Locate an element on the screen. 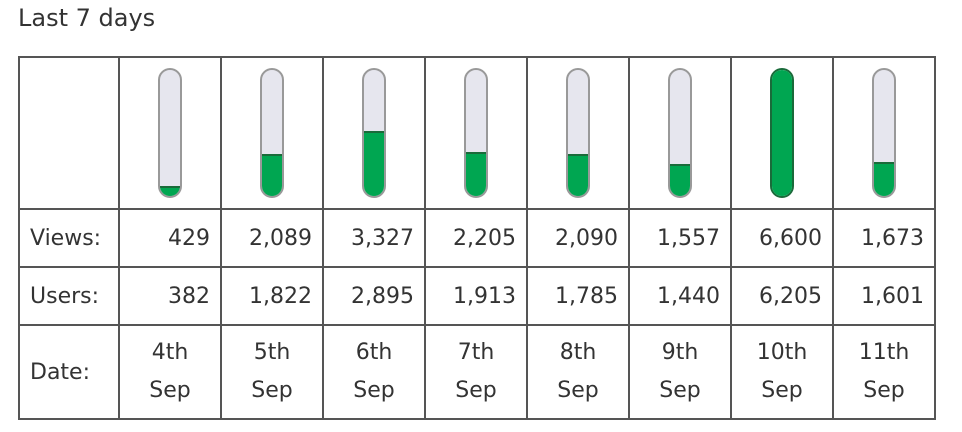 This screenshot has width=962, height=432. date-value: 7th Sep is located at coordinates (476, 372).